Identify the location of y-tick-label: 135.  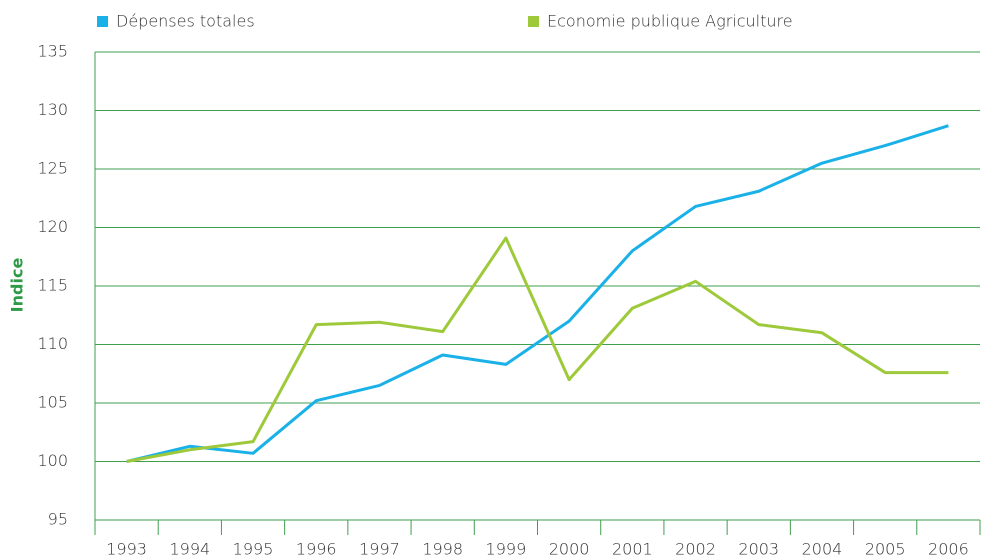
(52, 51).